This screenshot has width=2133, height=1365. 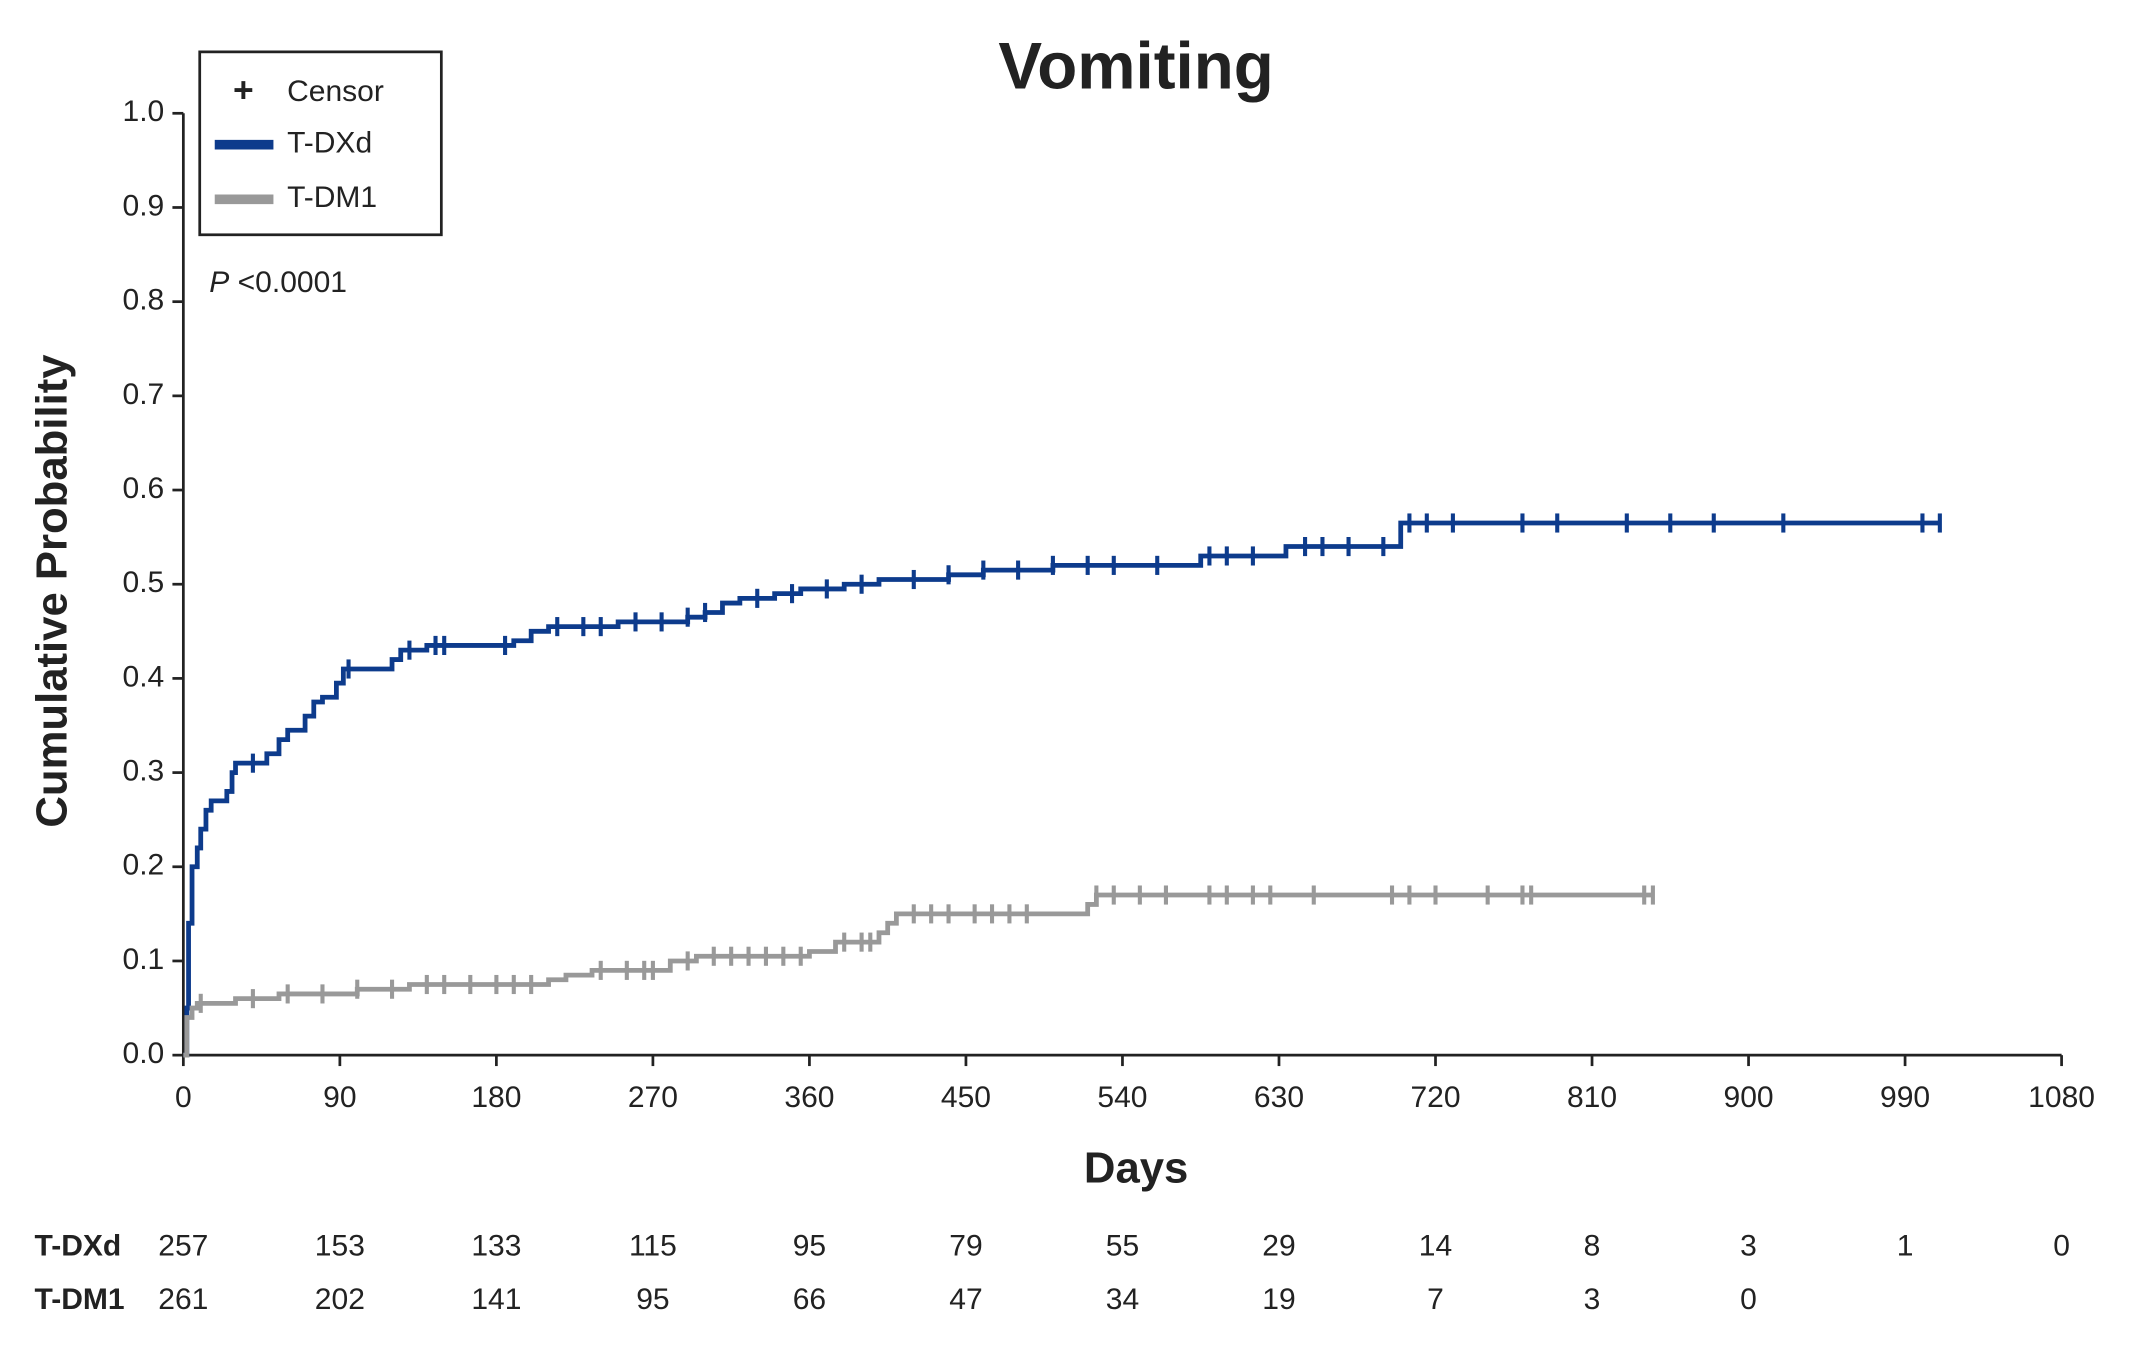 I want to click on x-tick-label: 90, so click(x=339, y=1097).